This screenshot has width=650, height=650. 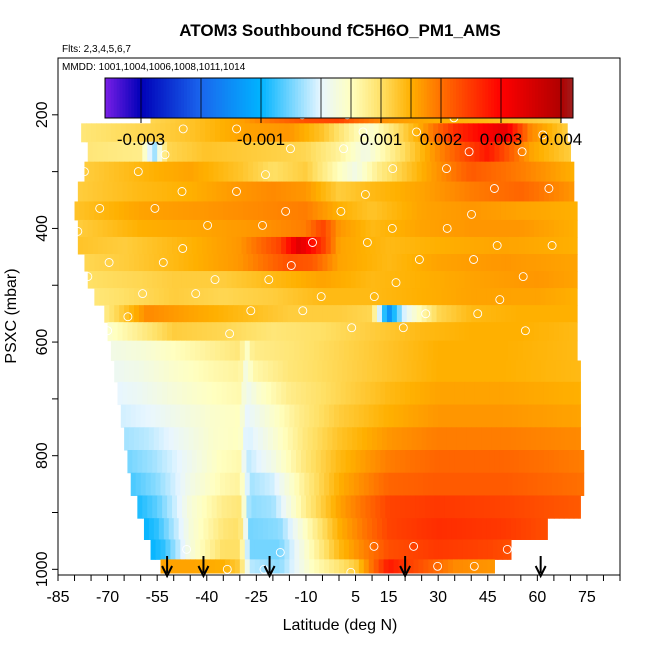 What do you see at coordinates (261, 139) in the screenshot?
I see `colorbar-tick-label: -0.001` at bounding box center [261, 139].